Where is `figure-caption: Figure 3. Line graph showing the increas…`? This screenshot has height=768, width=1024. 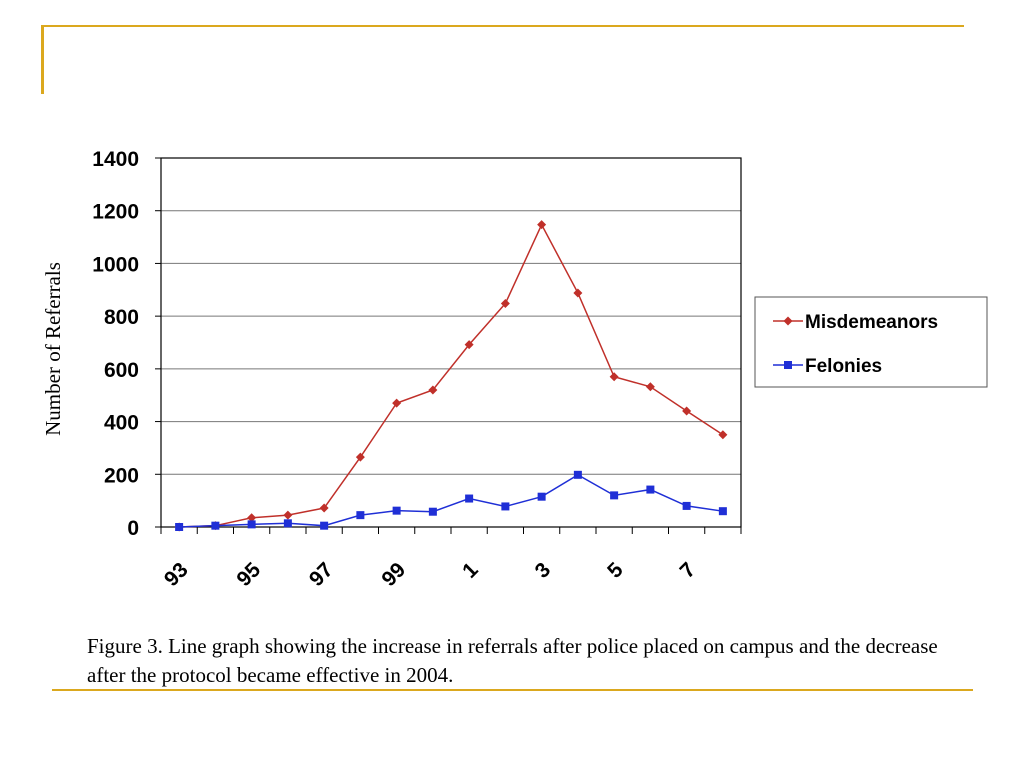
figure-caption: Figure 3. Line graph showing the increas… is located at coordinates (512, 660).